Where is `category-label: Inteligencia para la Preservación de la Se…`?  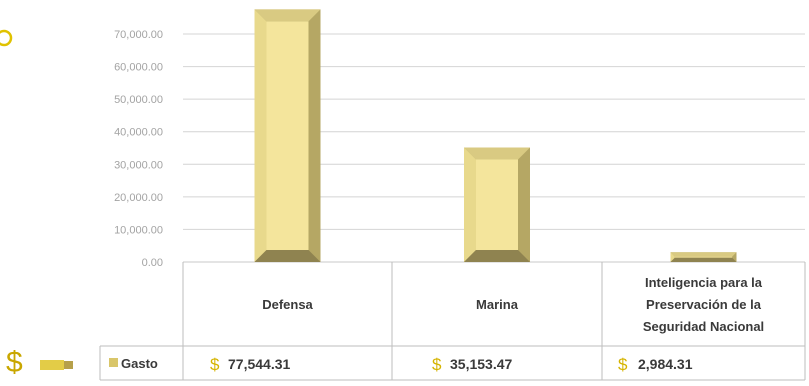 category-label: Inteligencia para la Preservación de la Se… is located at coordinates (703, 304).